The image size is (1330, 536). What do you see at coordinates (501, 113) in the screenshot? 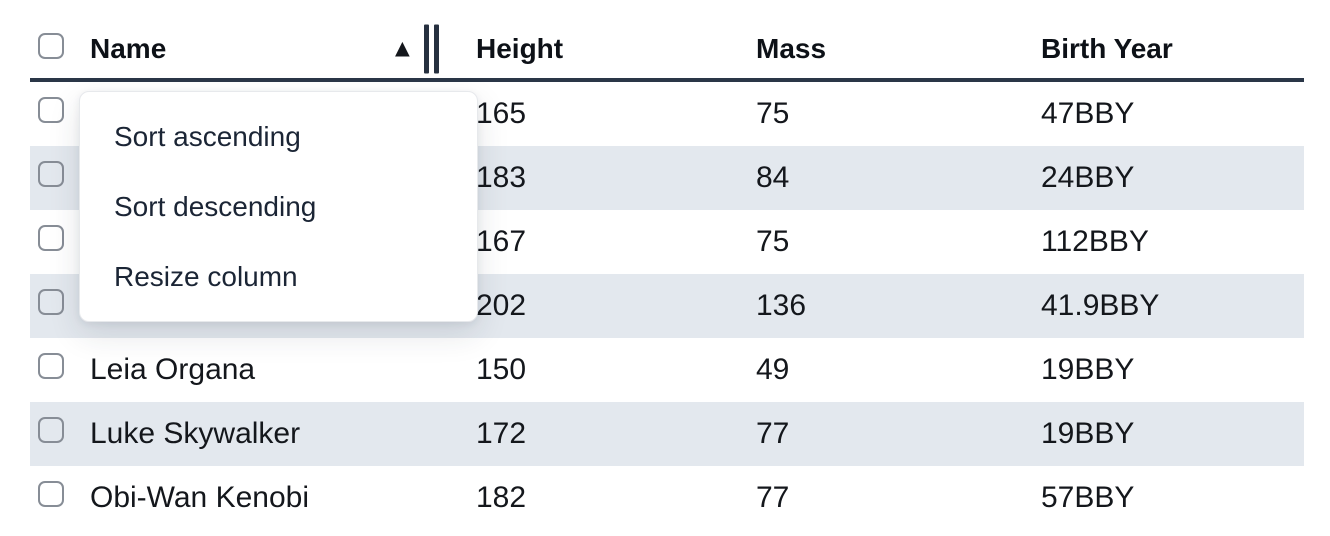
I see `cell-height: 165` at bounding box center [501, 113].